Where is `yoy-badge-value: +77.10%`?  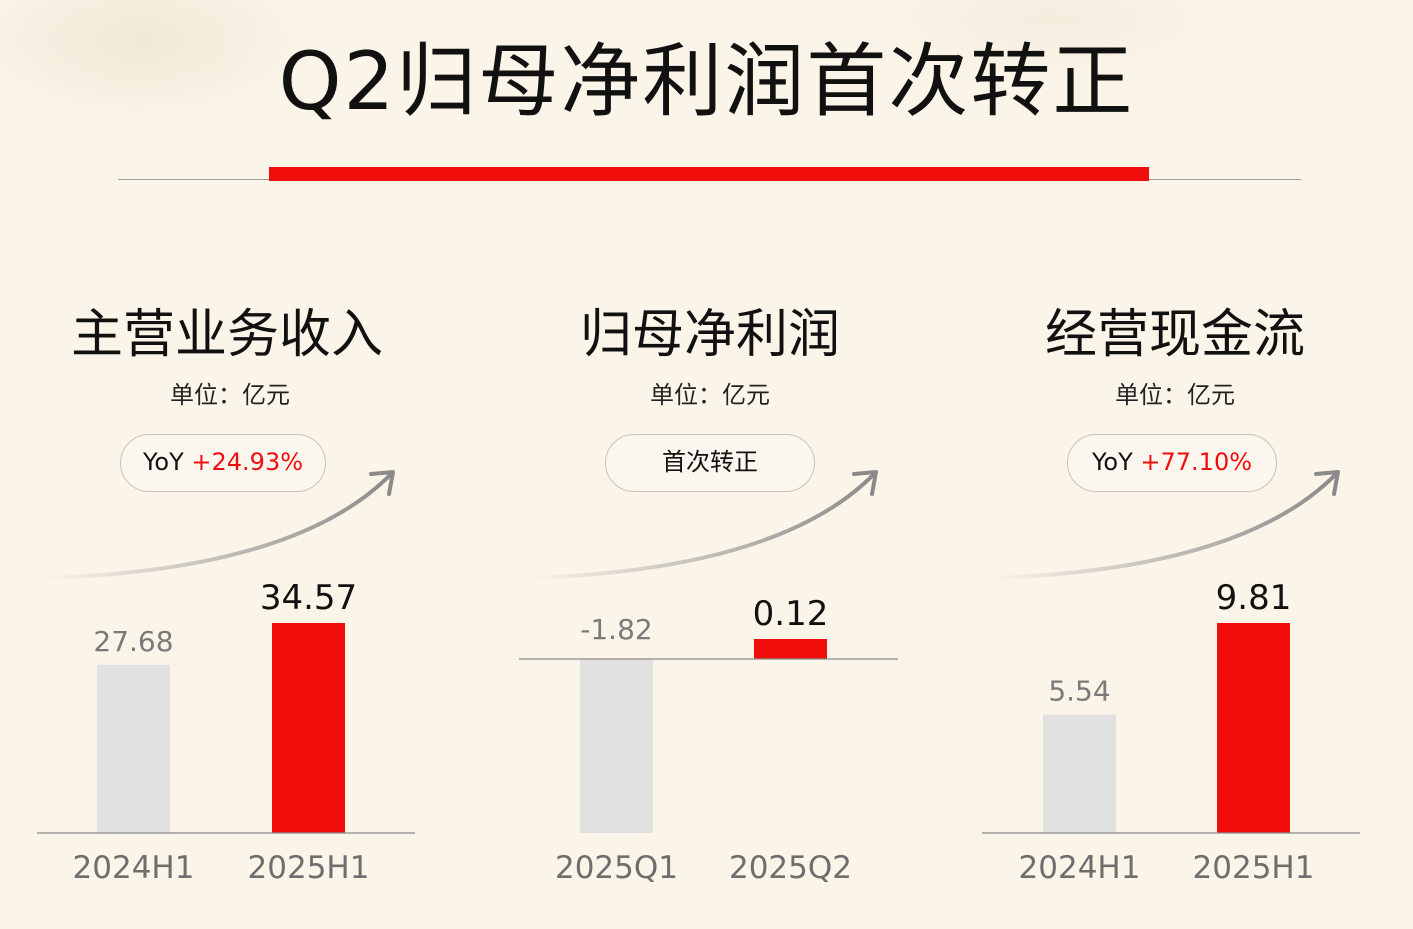
yoy-badge-value: +77.10% is located at coordinates (1196, 462).